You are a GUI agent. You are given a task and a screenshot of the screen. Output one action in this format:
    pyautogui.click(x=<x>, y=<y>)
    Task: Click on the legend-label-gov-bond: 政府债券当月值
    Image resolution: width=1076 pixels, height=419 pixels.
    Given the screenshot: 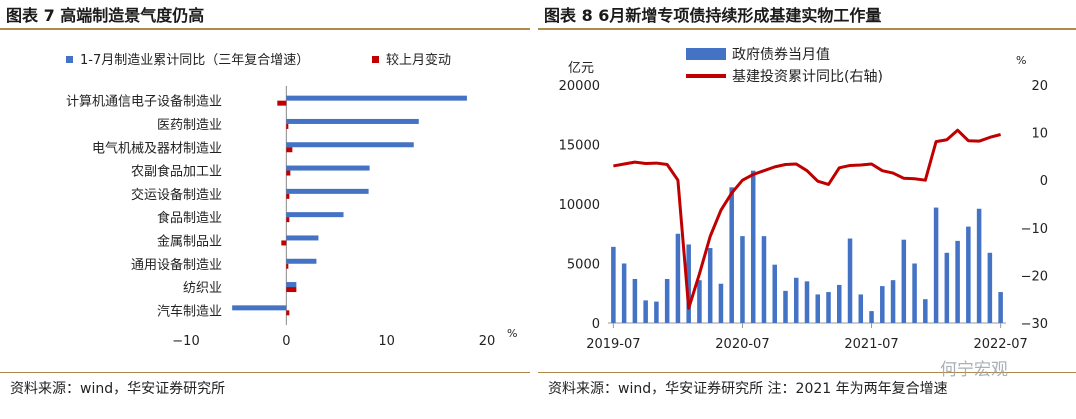 What is the action you would take?
    pyautogui.click(x=781, y=55)
    